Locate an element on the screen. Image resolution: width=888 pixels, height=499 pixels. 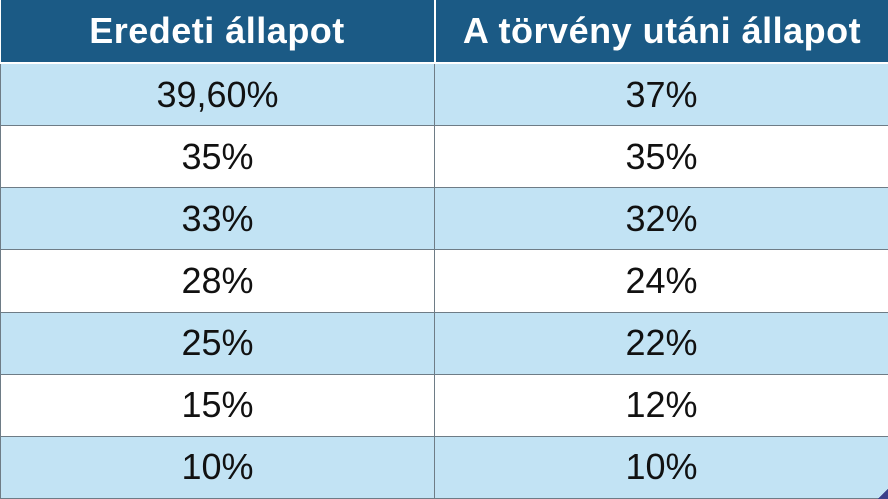
cell-original-value: 28% is located at coordinates (217, 281).